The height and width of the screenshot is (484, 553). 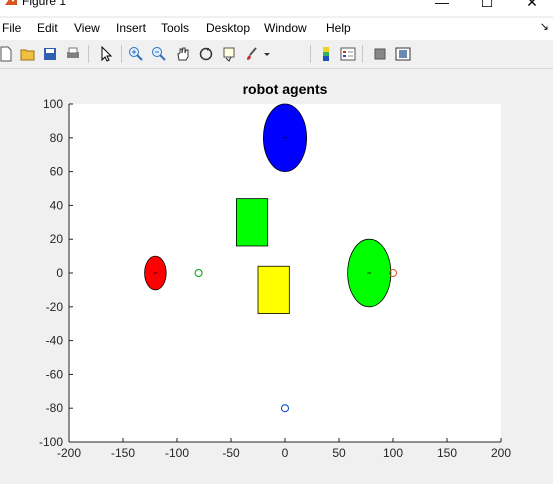 What do you see at coordinates (131, 28) in the screenshot?
I see `menu-insert: Insert` at bounding box center [131, 28].